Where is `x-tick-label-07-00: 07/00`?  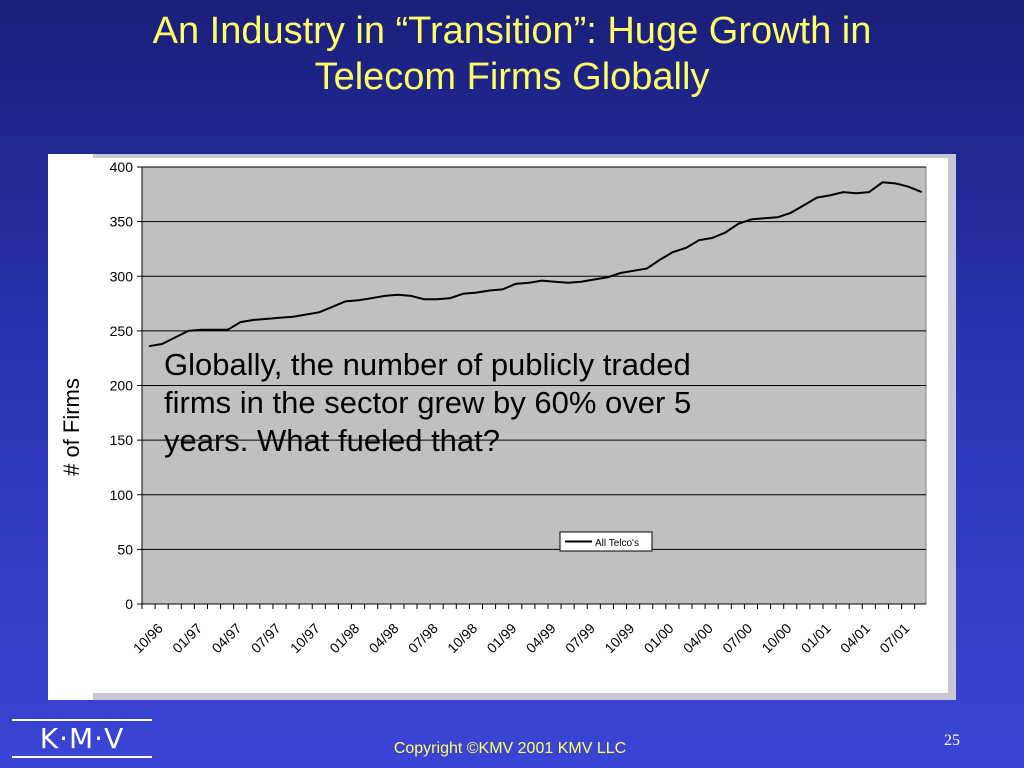 x-tick-label-07-00: 07/00 is located at coordinates (737, 638).